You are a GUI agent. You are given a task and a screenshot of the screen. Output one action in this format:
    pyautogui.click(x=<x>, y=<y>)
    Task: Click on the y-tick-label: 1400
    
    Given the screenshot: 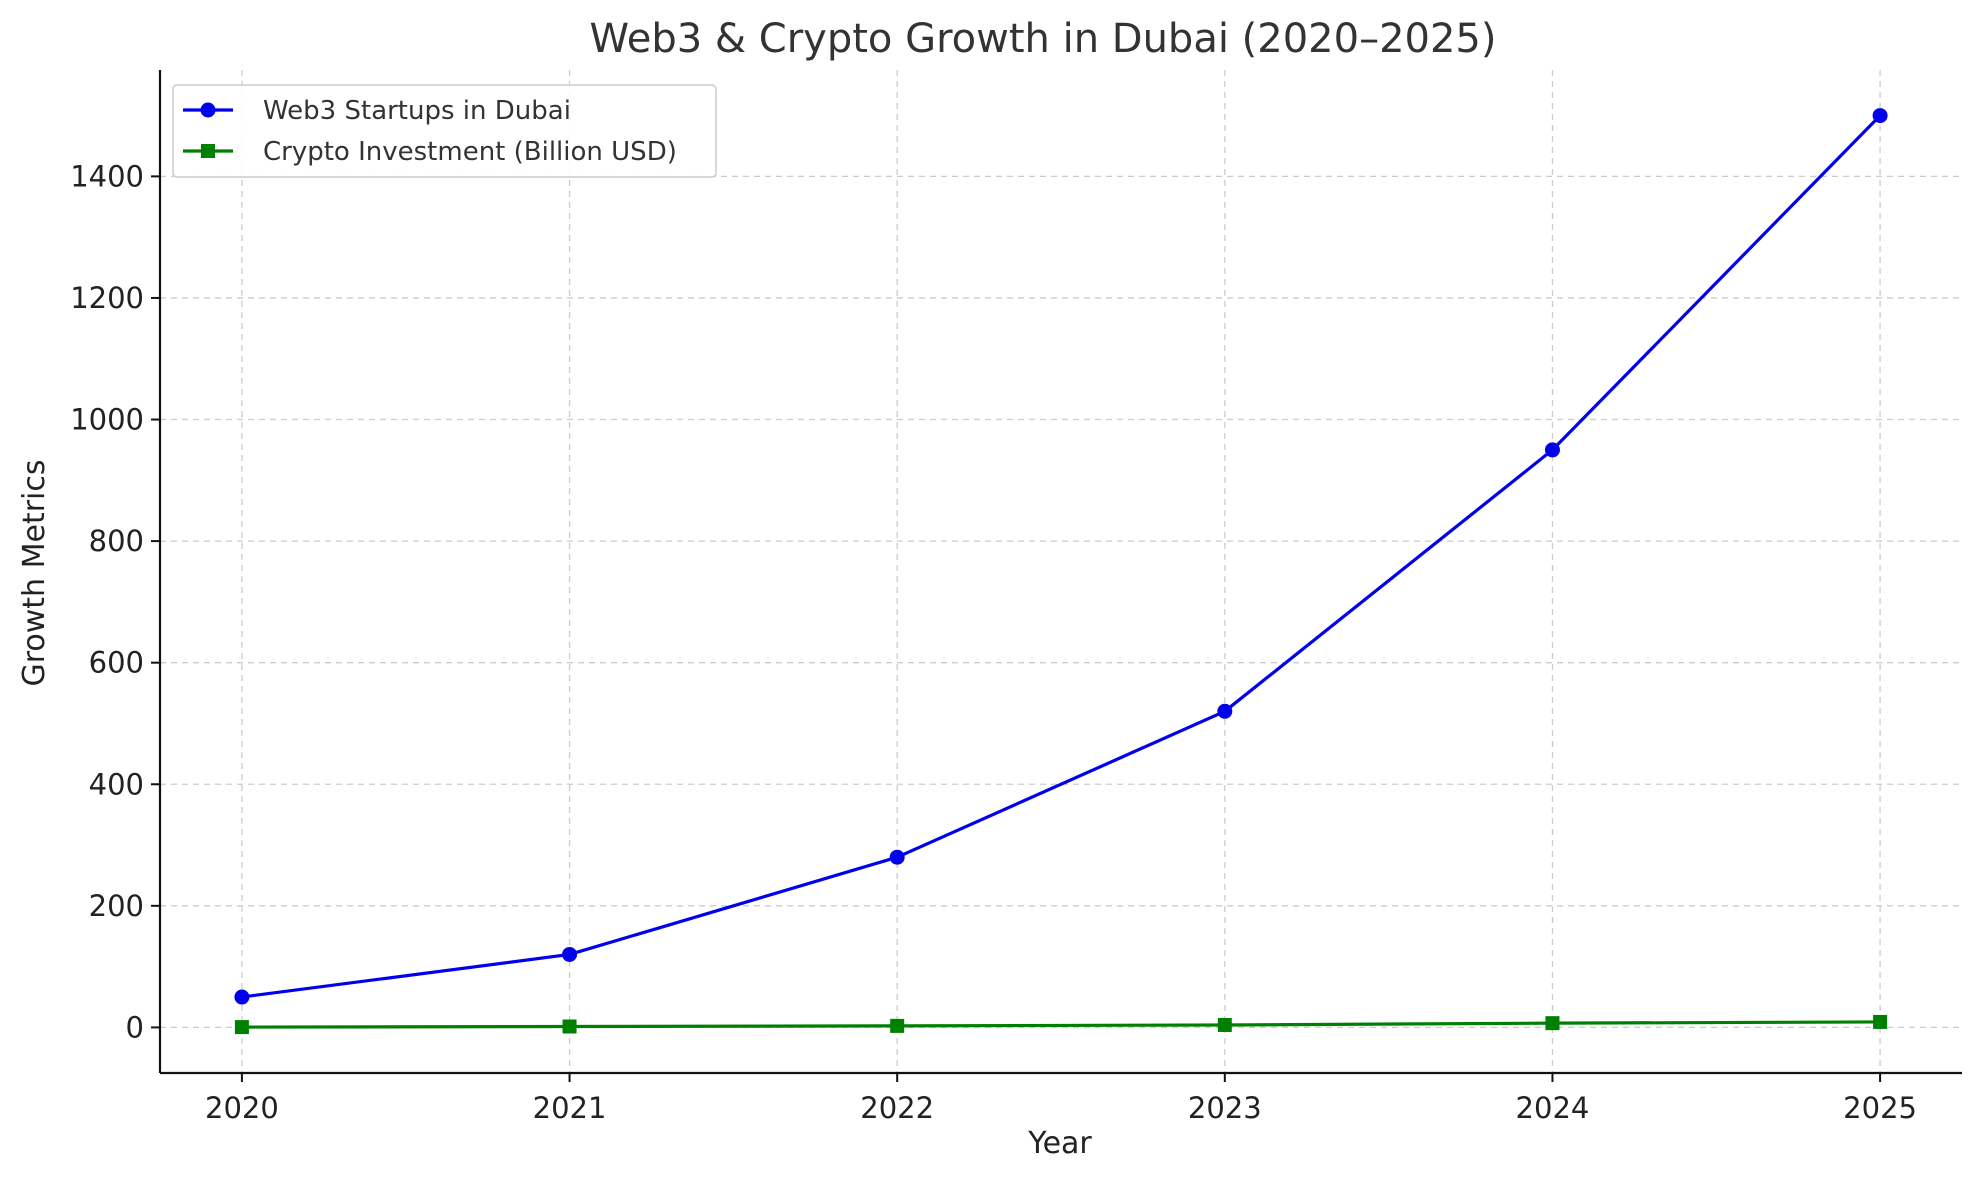 What is the action you would take?
    pyautogui.click(x=107, y=176)
    